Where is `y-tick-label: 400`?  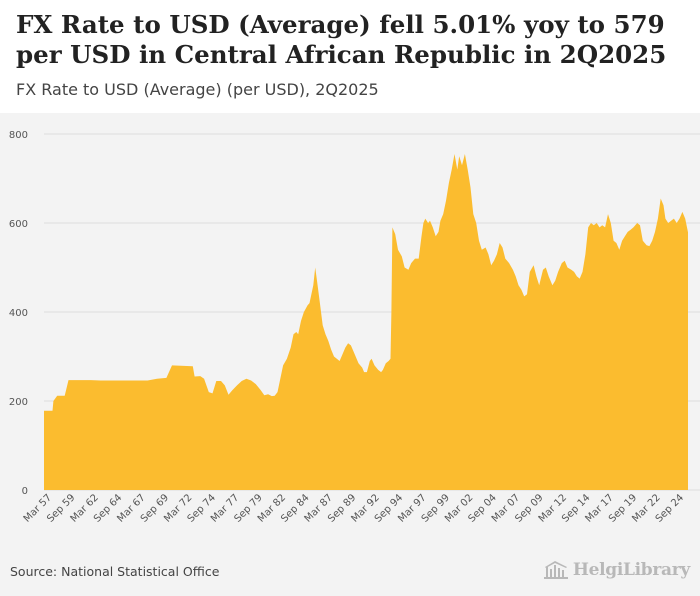
y-tick-label: 400 is located at coordinates (18, 313).